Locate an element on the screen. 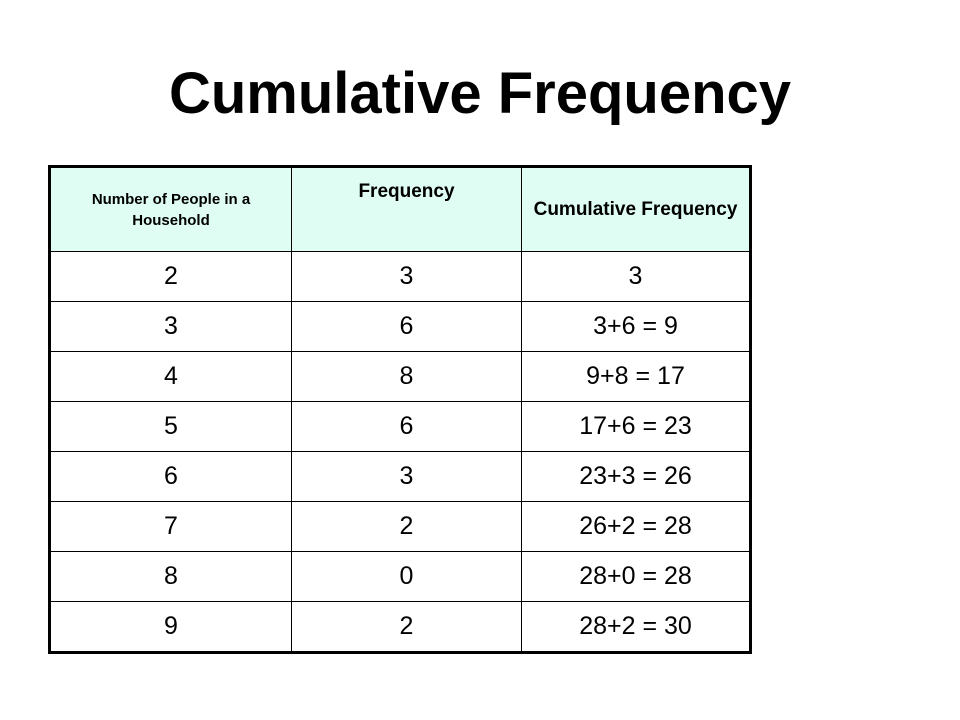 The image size is (960, 720). page-title: Cumulative Frequency is located at coordinates (480, 93).